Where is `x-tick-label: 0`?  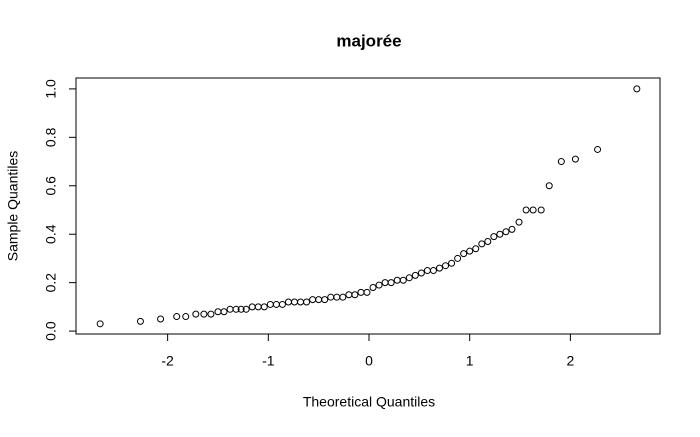
x-tick-label: 0 is located at coordinates (369, 361).